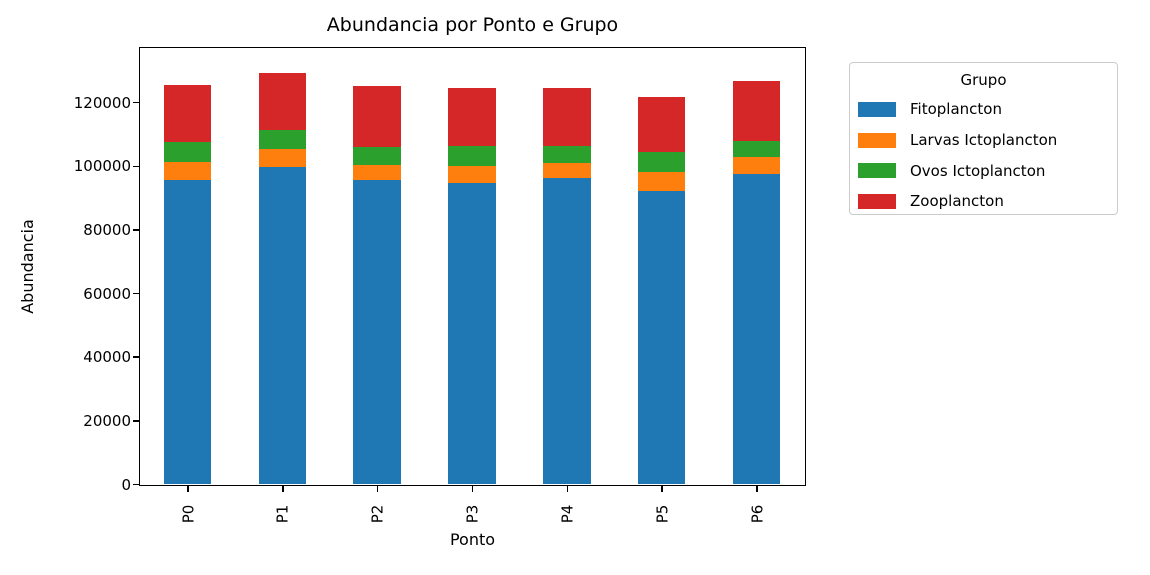 This screenshot has height=575, width=1150. Describe the element at coordinates (567, 330) in the screenshot. I see `bar-segment-P4-fitoplancton` at that location.